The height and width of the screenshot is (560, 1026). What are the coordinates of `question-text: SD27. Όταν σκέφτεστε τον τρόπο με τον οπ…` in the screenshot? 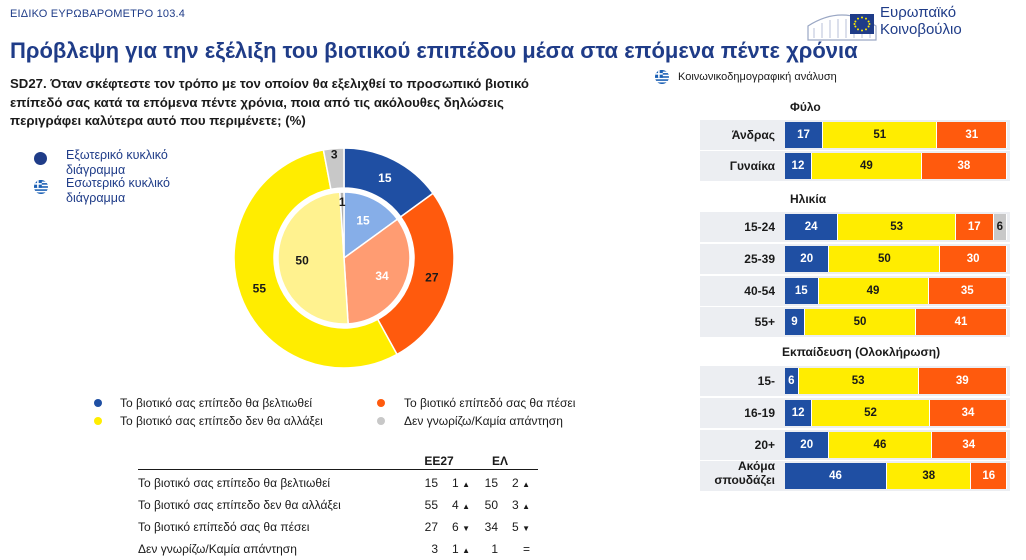 It's located at (269, 102).